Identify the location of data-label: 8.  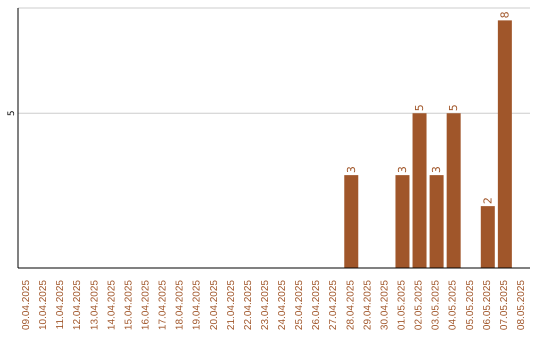
(505, 14).